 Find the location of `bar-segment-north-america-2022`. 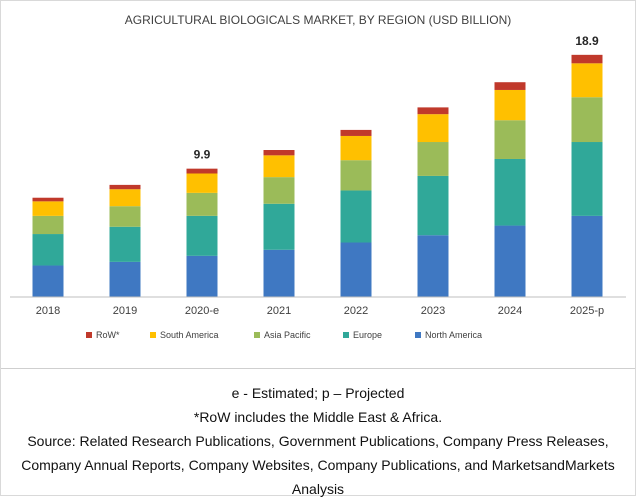

bar-segment-north-america-2022 is located at coordinates (356, 269).